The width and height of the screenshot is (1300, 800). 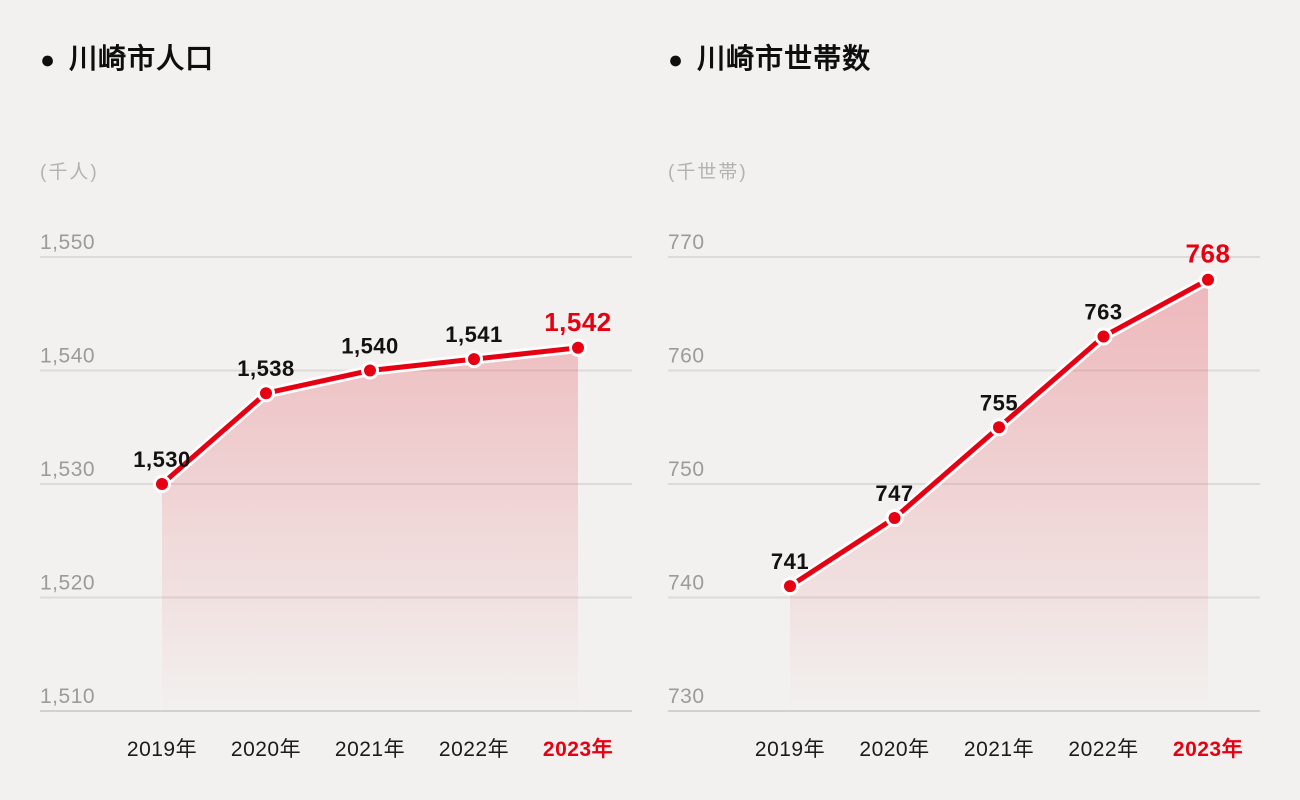 I want to click on households-value-label-2020: 747, so click(x=894, y=493).